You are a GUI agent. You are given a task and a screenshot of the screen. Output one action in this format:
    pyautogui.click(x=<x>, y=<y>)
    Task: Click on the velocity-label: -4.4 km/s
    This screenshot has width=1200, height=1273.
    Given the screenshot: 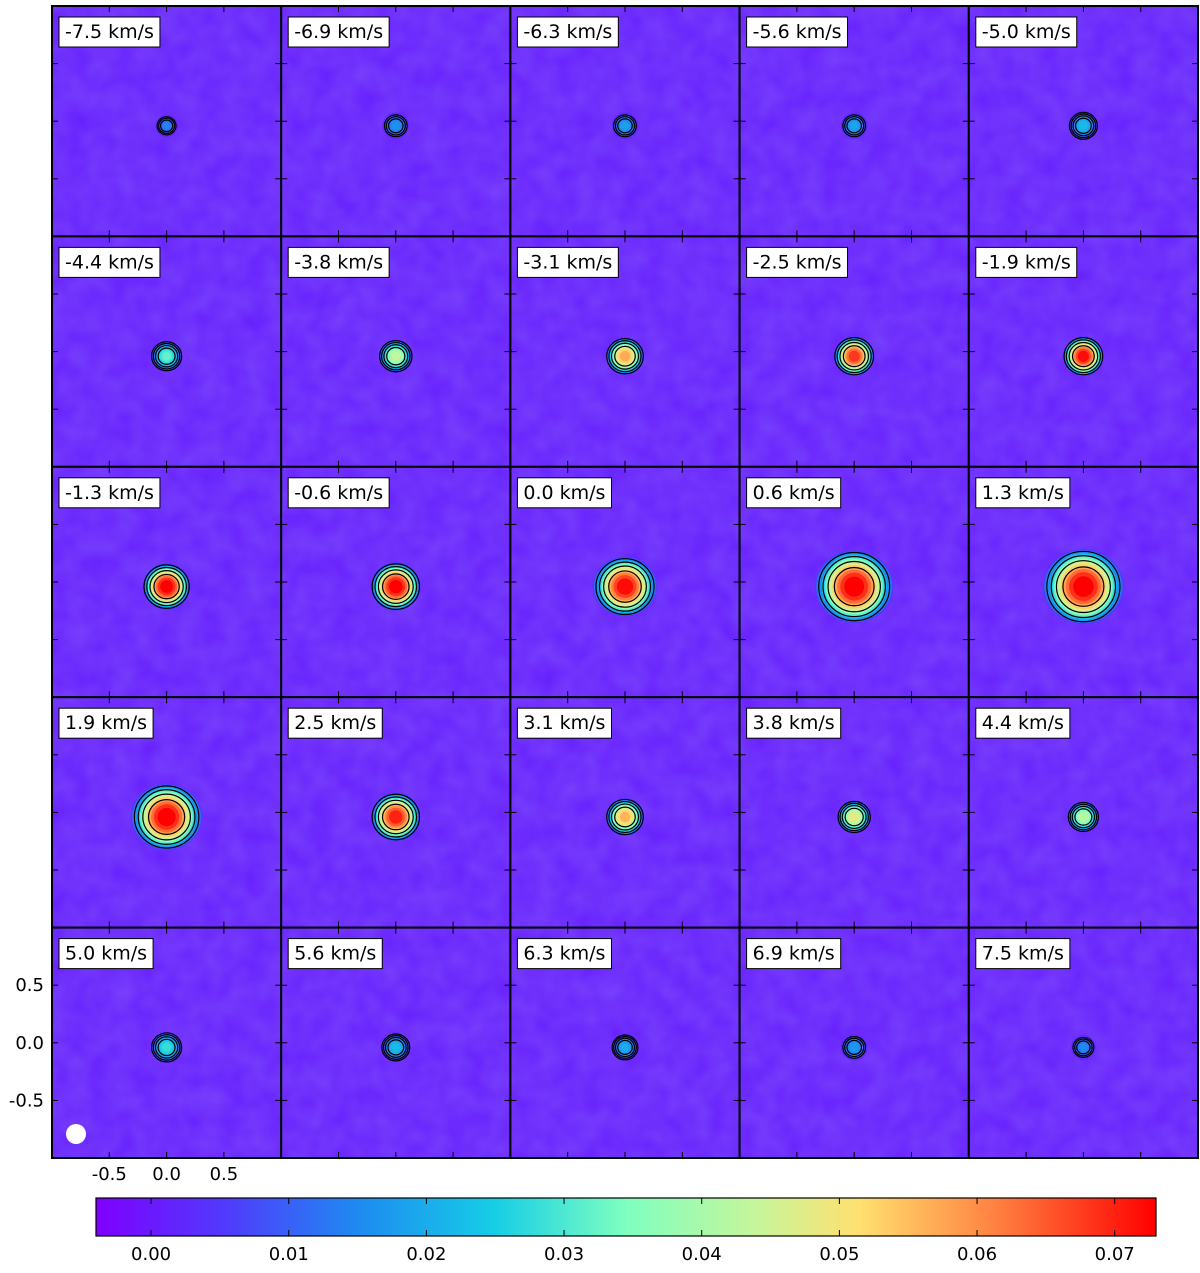 What is the action you would take?
    pyautogui.click(x=109, y=262)
    